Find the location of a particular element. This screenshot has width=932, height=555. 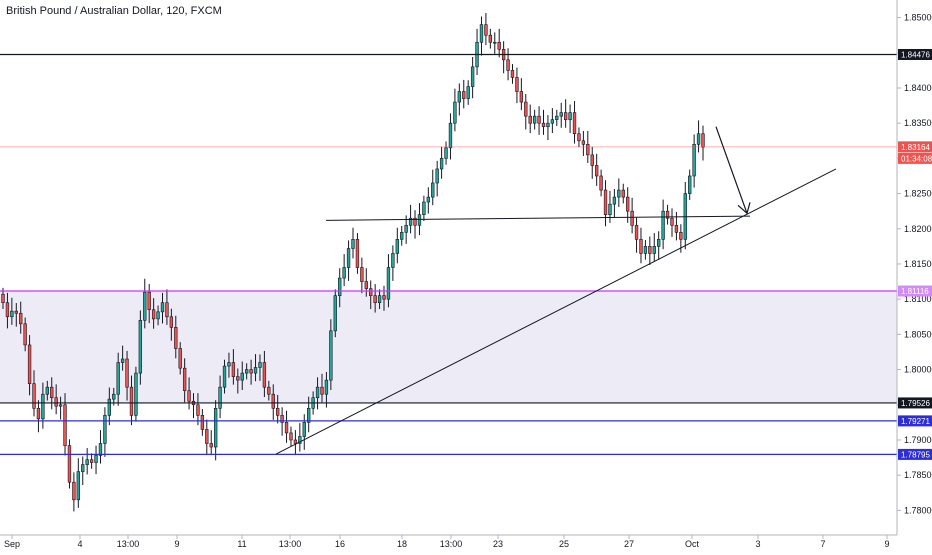

x-tick-label: 7 is located at coordinates (822, 544).